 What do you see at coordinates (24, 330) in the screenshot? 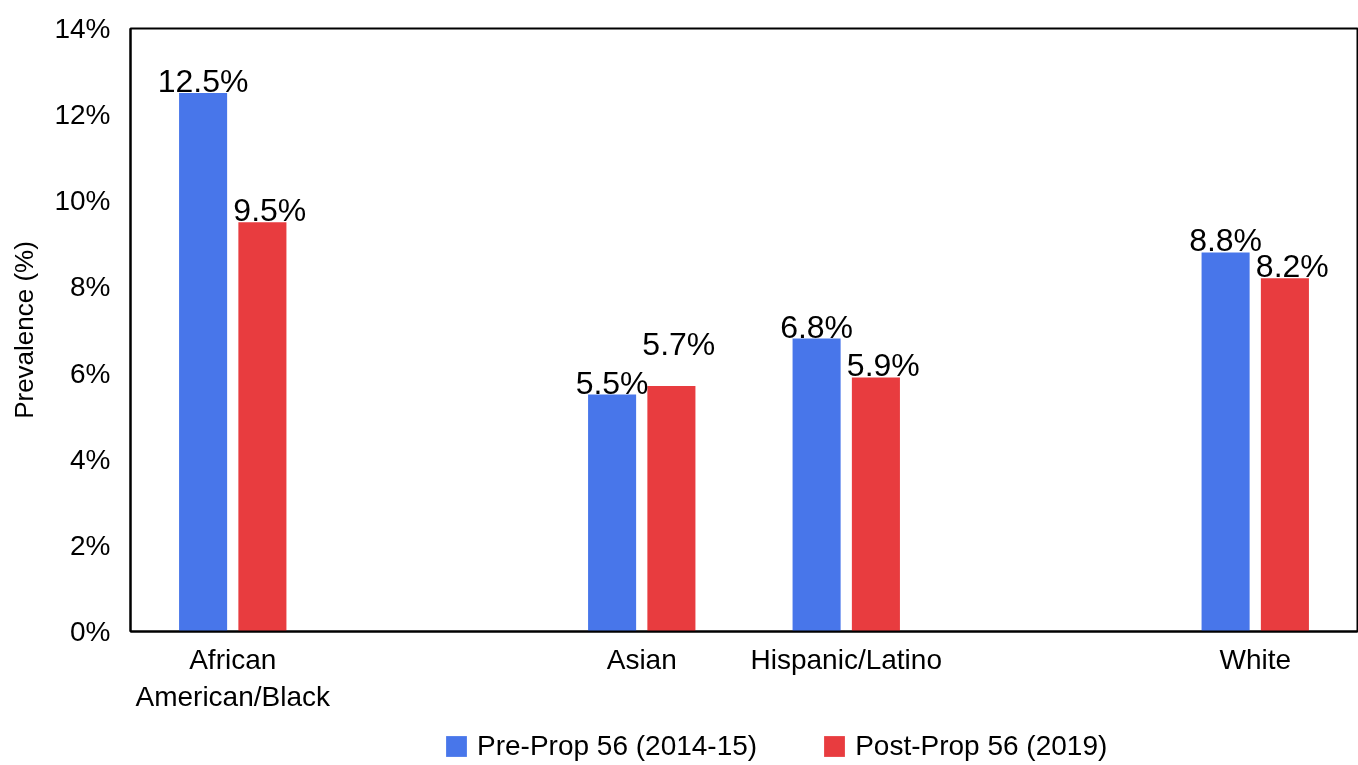
I see `y-axis-title: Prevalence (%)` at bounding box center [24, 330].